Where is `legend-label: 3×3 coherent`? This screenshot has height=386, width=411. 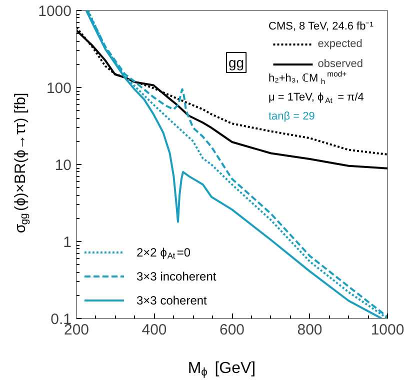
legend-label: 3×3 coherent is located at coordinates (172, 301).